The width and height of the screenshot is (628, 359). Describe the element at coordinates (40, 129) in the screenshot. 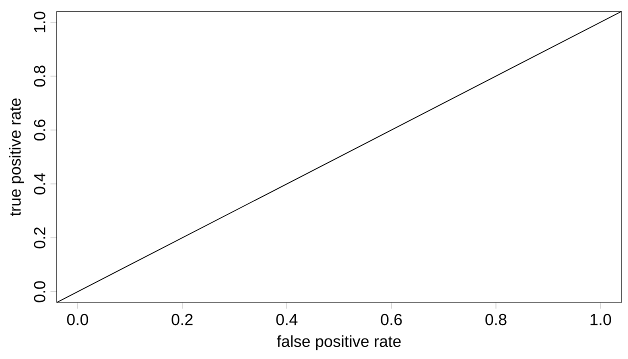

I see `y-tick-label: 0.6` at that location.